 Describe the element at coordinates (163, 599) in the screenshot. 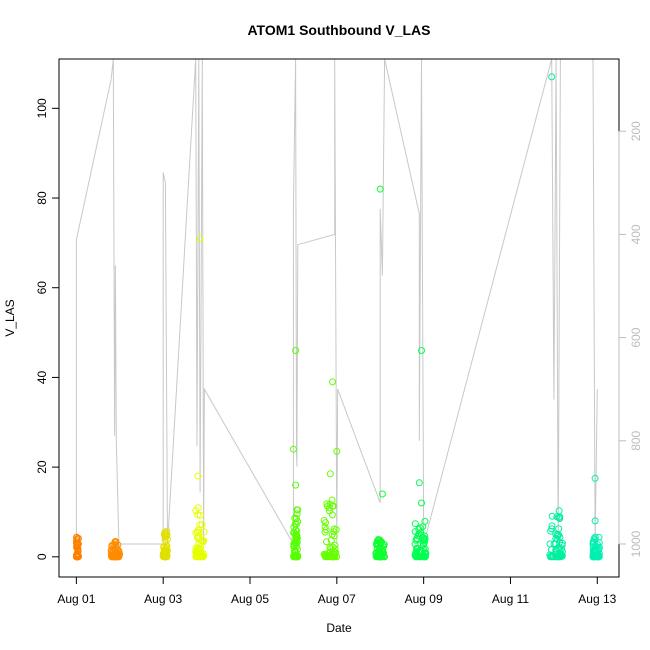

I see `x-tick-label: Aug 03` at that location.